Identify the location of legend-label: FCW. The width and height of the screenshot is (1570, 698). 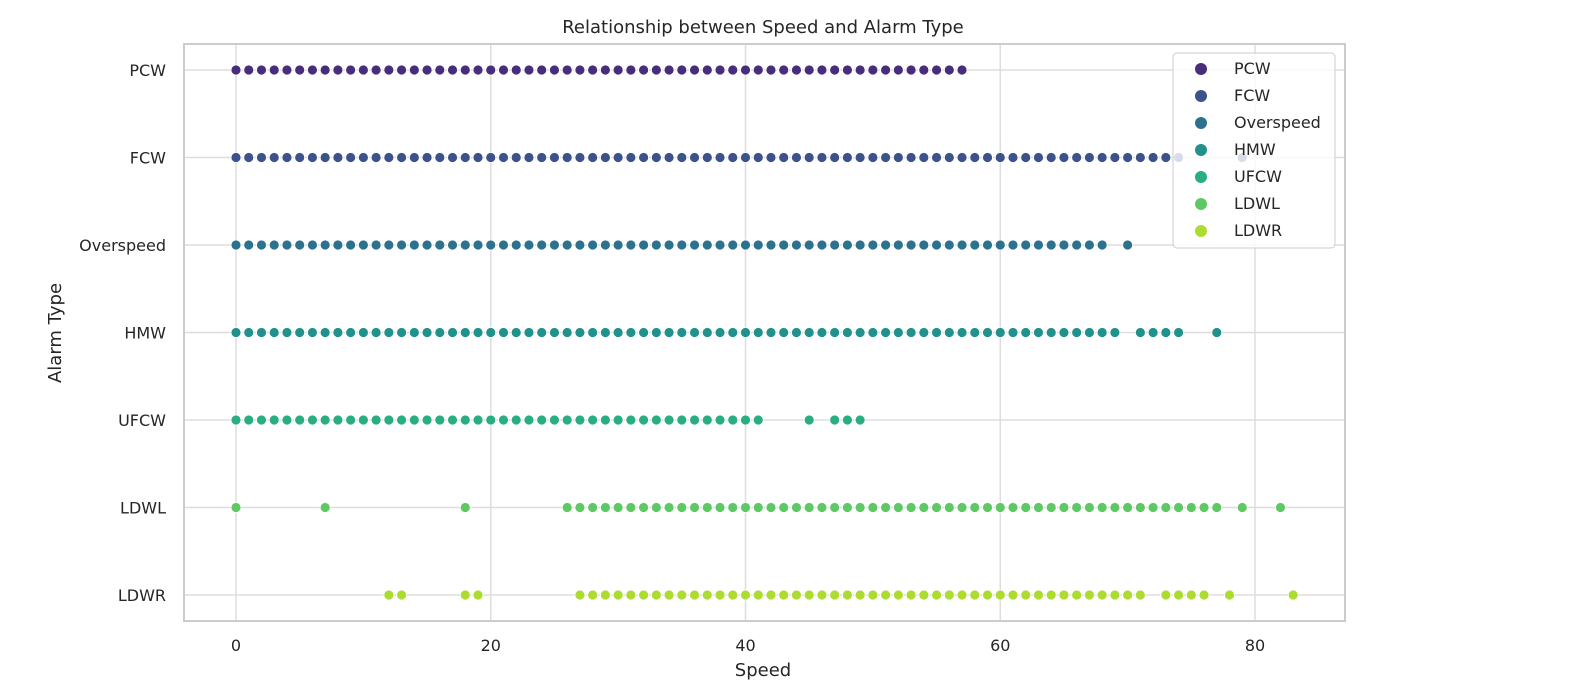
(1252, 95).